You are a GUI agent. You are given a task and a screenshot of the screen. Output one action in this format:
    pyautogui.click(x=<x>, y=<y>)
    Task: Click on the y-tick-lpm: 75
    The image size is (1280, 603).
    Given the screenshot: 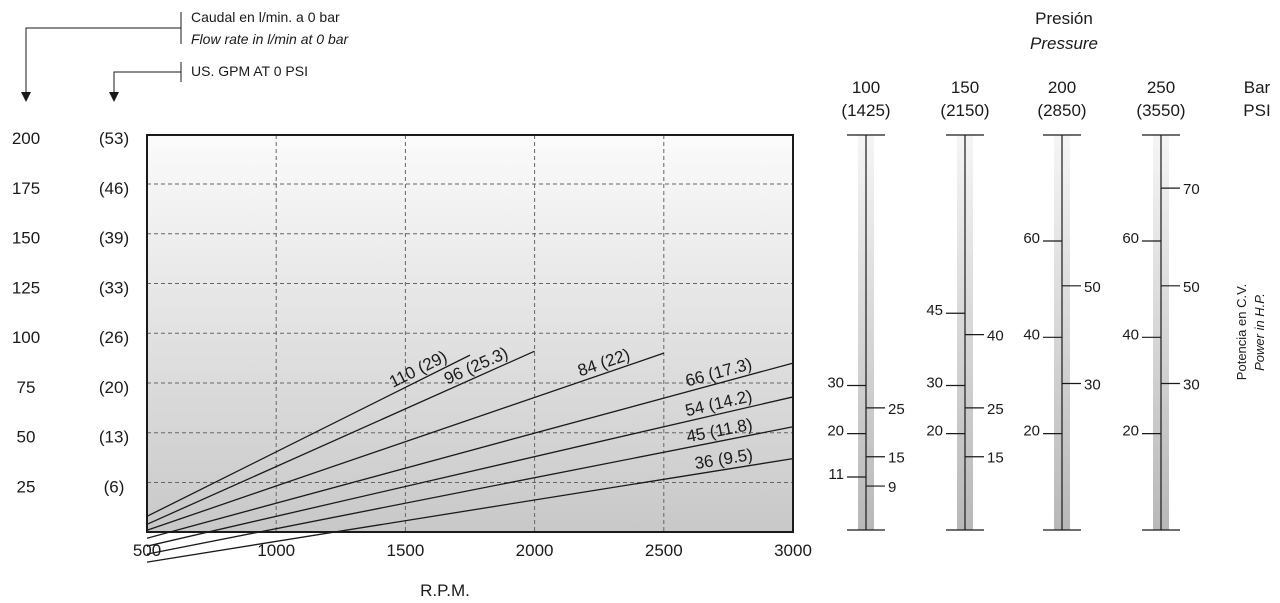 What is the action you would take?
    pyautogui.click(x=26, y=387)
    